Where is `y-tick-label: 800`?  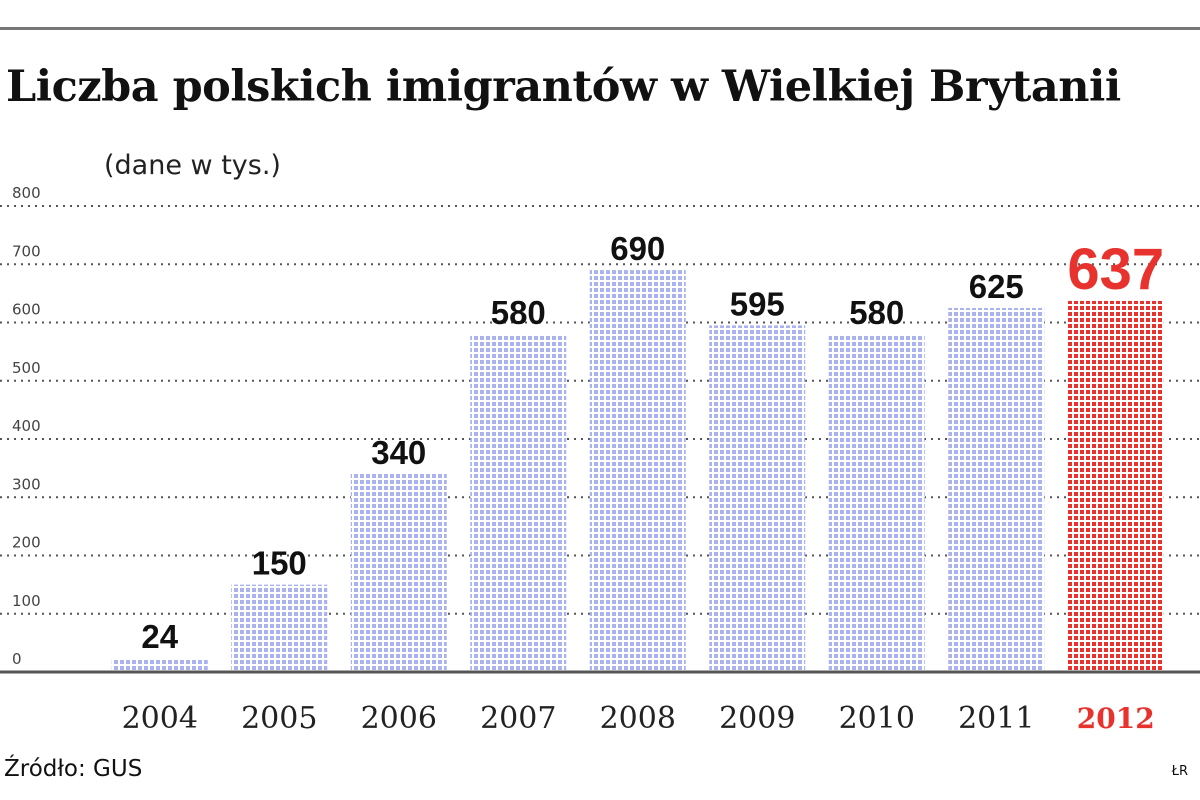 y-tick-label: 800 is located at coordinates (26, 193).